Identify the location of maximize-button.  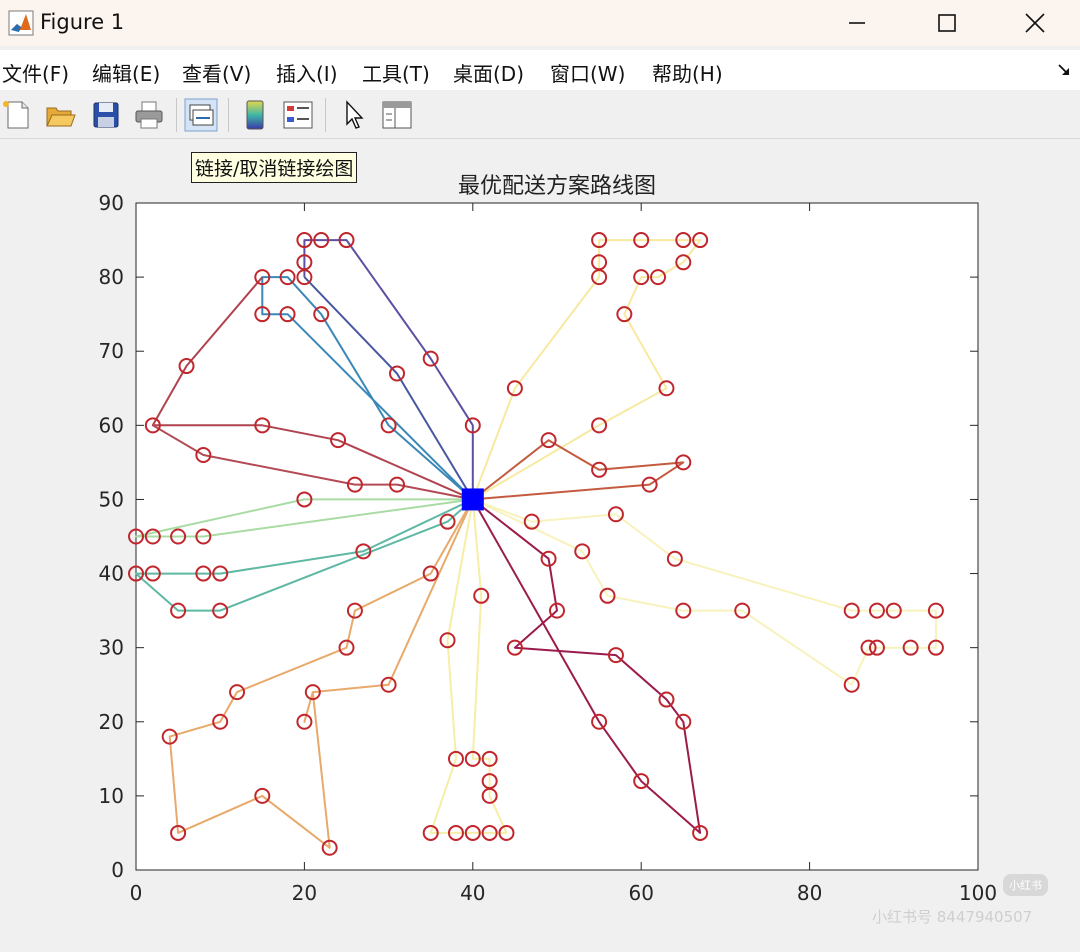
(947, 23).